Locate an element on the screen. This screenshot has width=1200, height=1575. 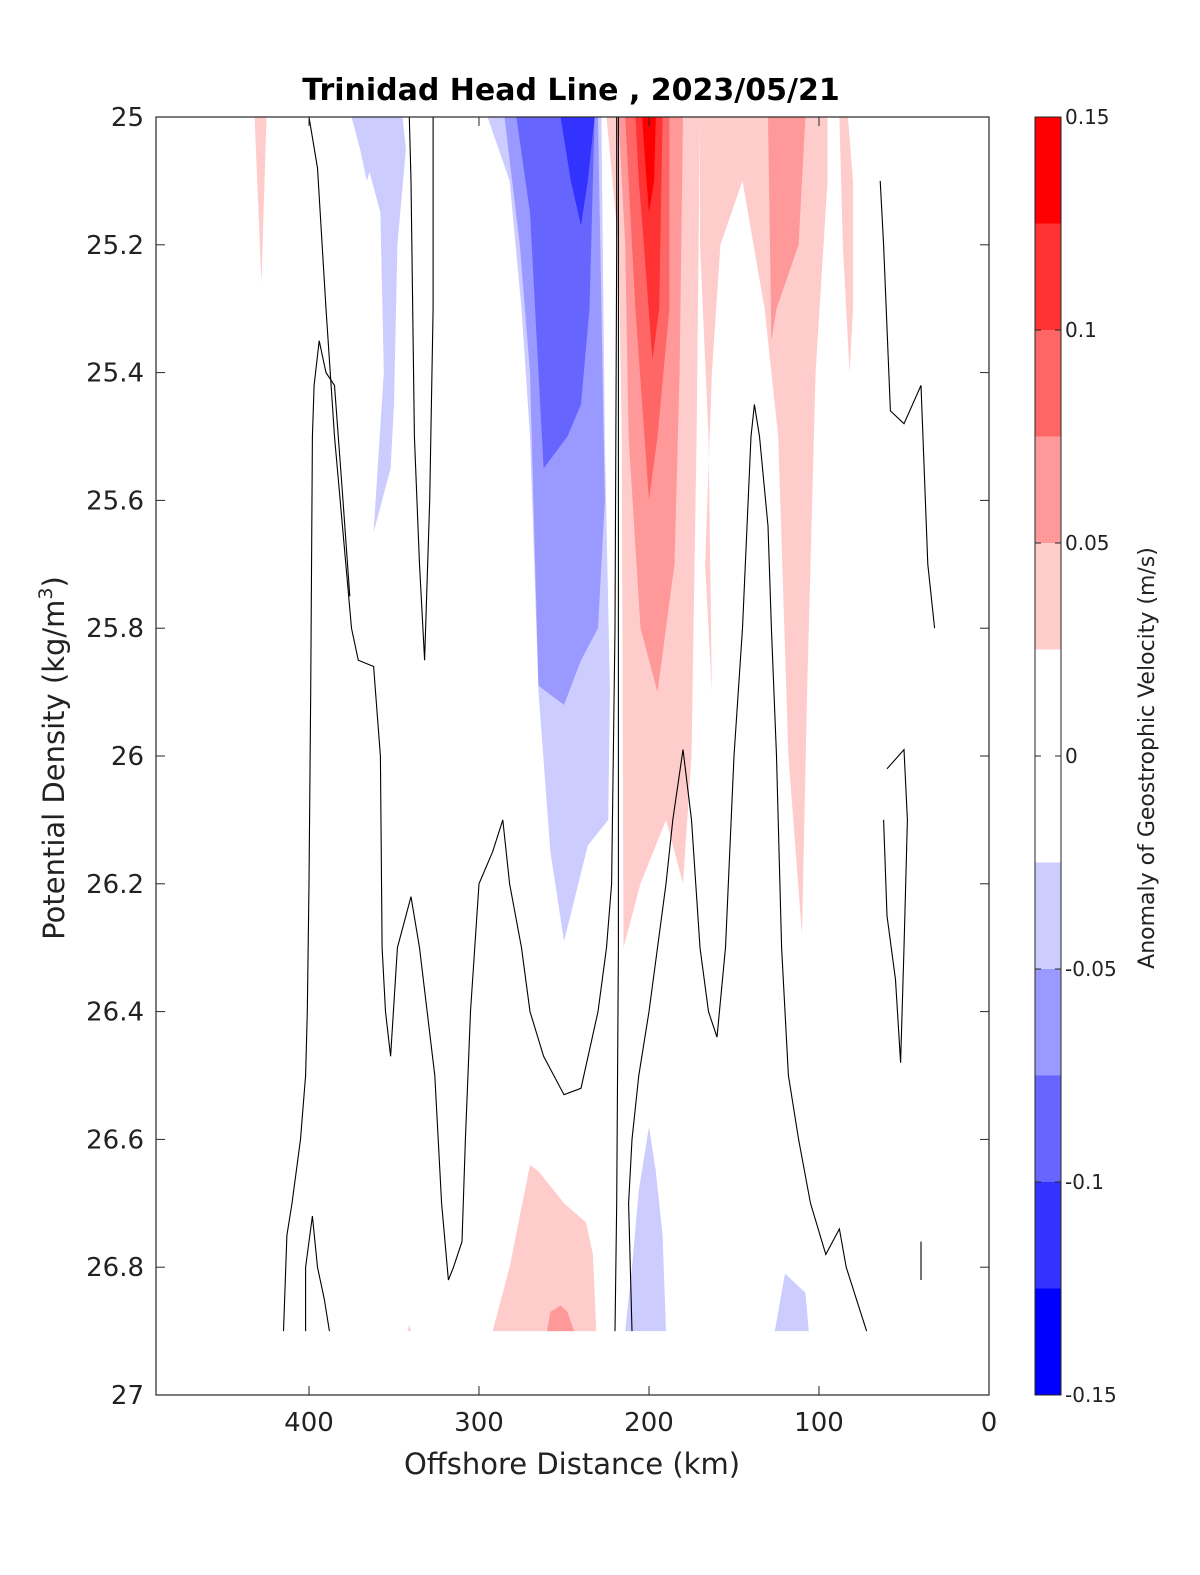
y-axis-label-close: ) is located at coordinates (54, 581).